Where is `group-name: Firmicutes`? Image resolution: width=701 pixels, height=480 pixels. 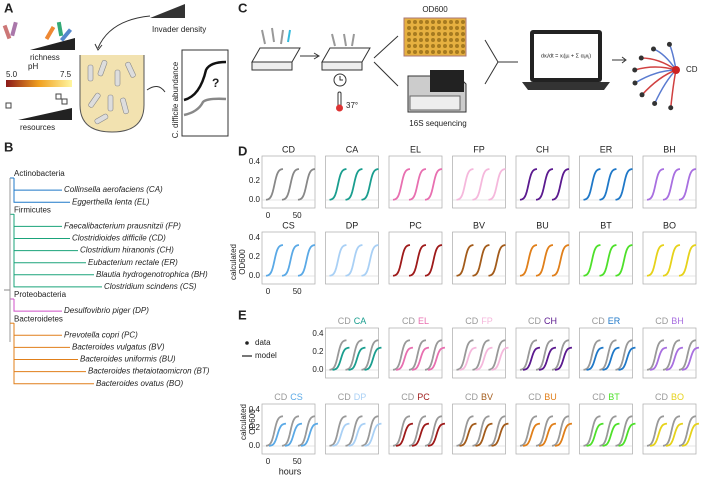
group-name: Firmicutes is located at coordinates (32, 209).